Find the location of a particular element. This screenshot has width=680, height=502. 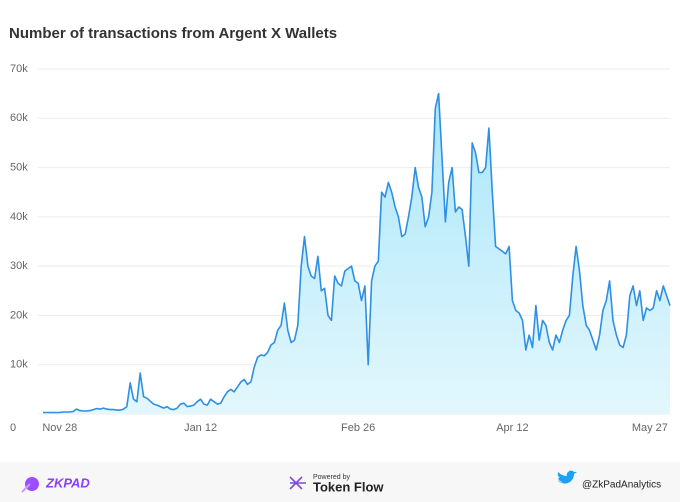

logo-icon is located at coordinates (32, 484).